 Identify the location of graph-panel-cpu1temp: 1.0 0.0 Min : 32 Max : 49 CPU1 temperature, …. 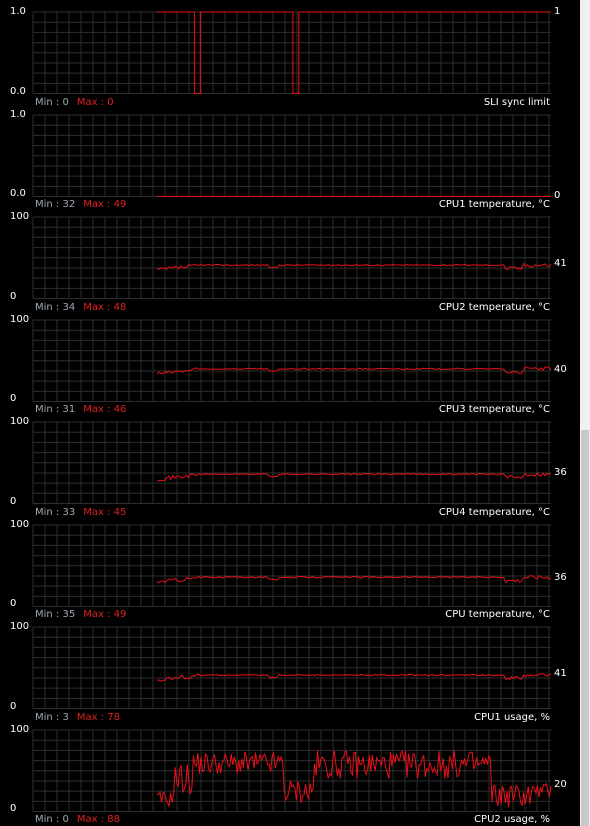
(295, 157).